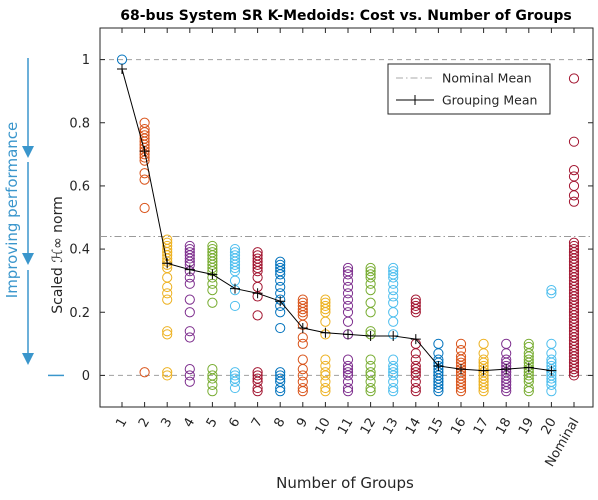 The width and height of the screenshot is (598, 500). Describe the element at coordinates (79, 313) in the screenshot. I see `y-tick-label: 0.2` at that location.